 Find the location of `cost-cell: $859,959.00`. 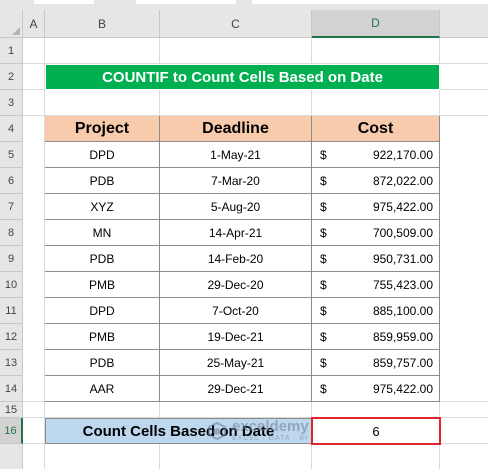

cost-cell: $859,959.00 is located at coordinates (376, 337).